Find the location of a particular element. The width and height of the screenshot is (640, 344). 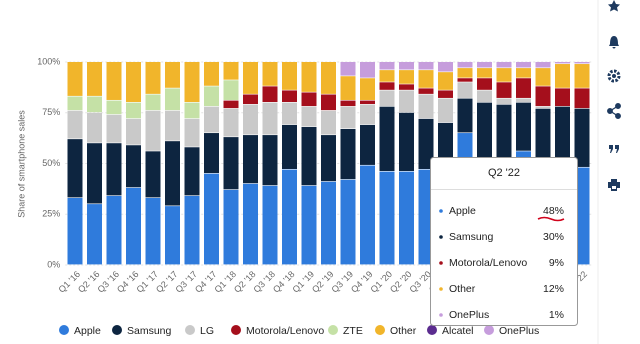

legend-label: OnePlus is located at coordinates (519, 331).